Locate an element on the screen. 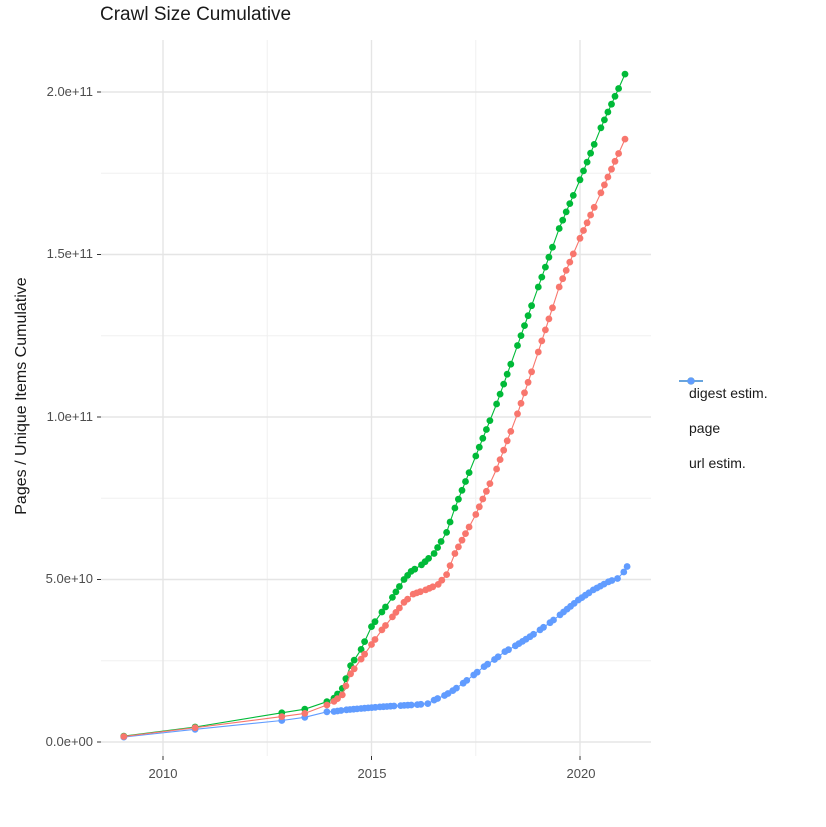 This screenshot has width=826, height=827. y-tick-label: 0.0e+00 is located at coordinates (69, 741).